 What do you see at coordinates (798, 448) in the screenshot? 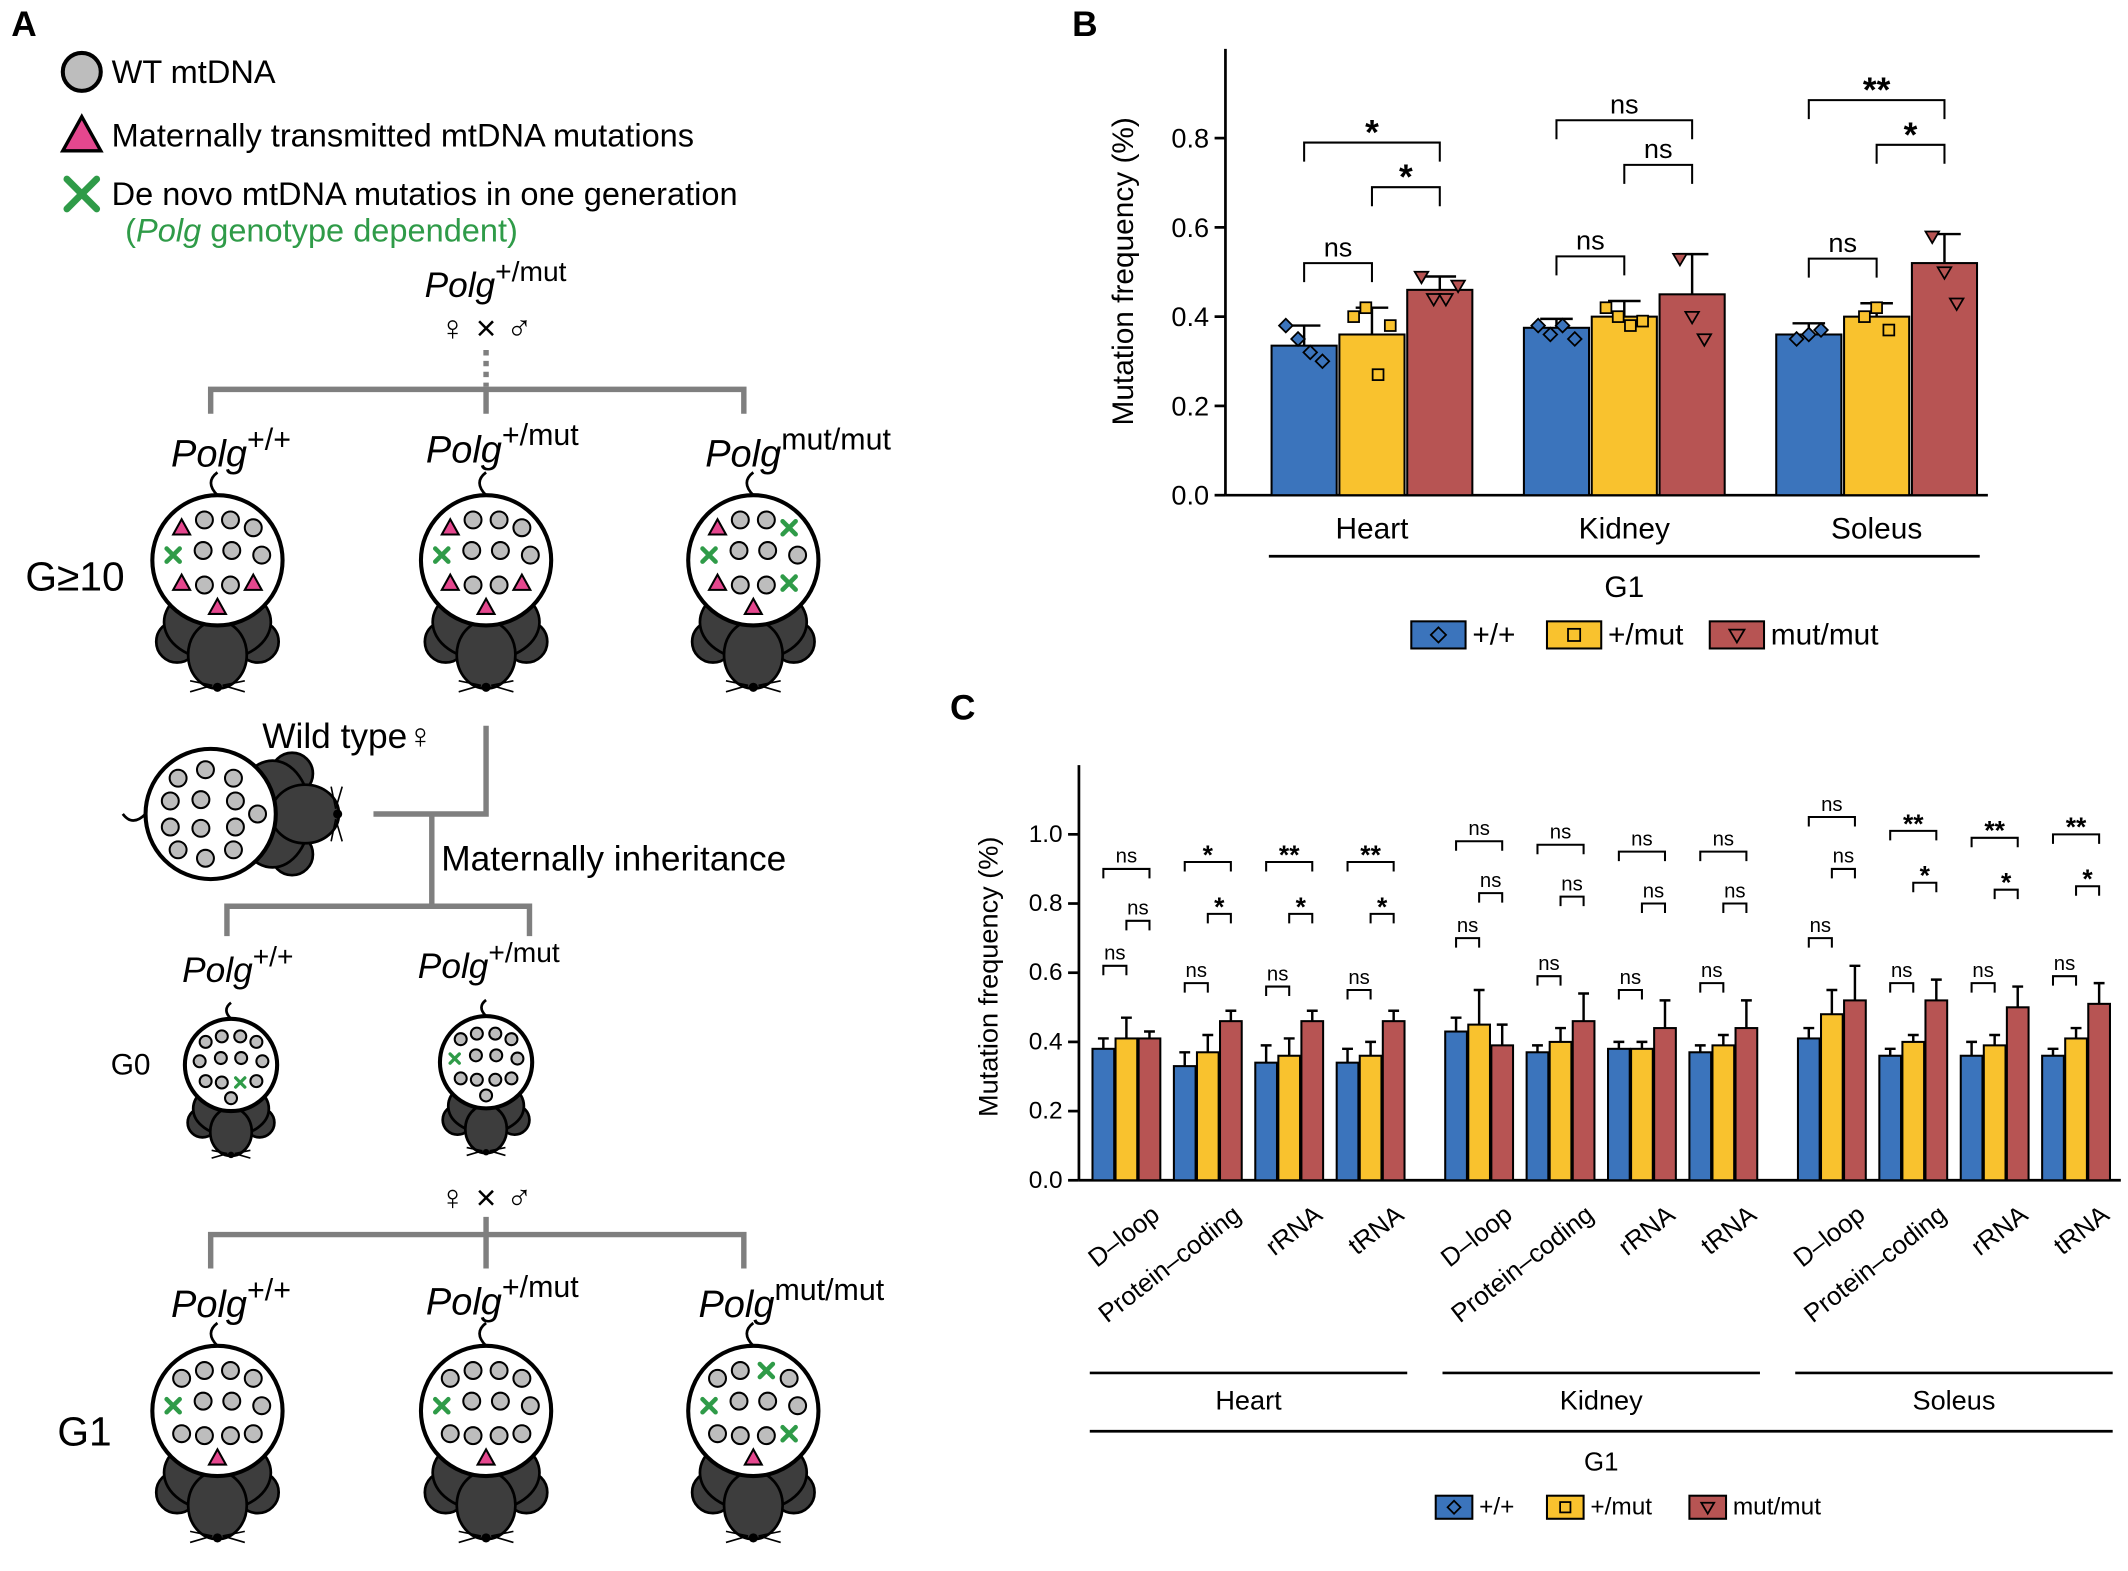
I see `genotype-label: Polgmut/mut` at bounding box center [798, 448].